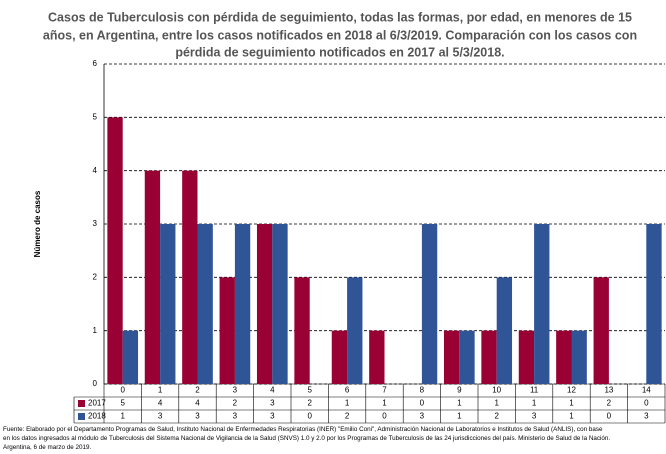 This screenshot has width=666, height=454. What do you see at coordinates (95, 276) in the screenshot?
I see `y-tick-label: 2` at bounding box center [95, 276].